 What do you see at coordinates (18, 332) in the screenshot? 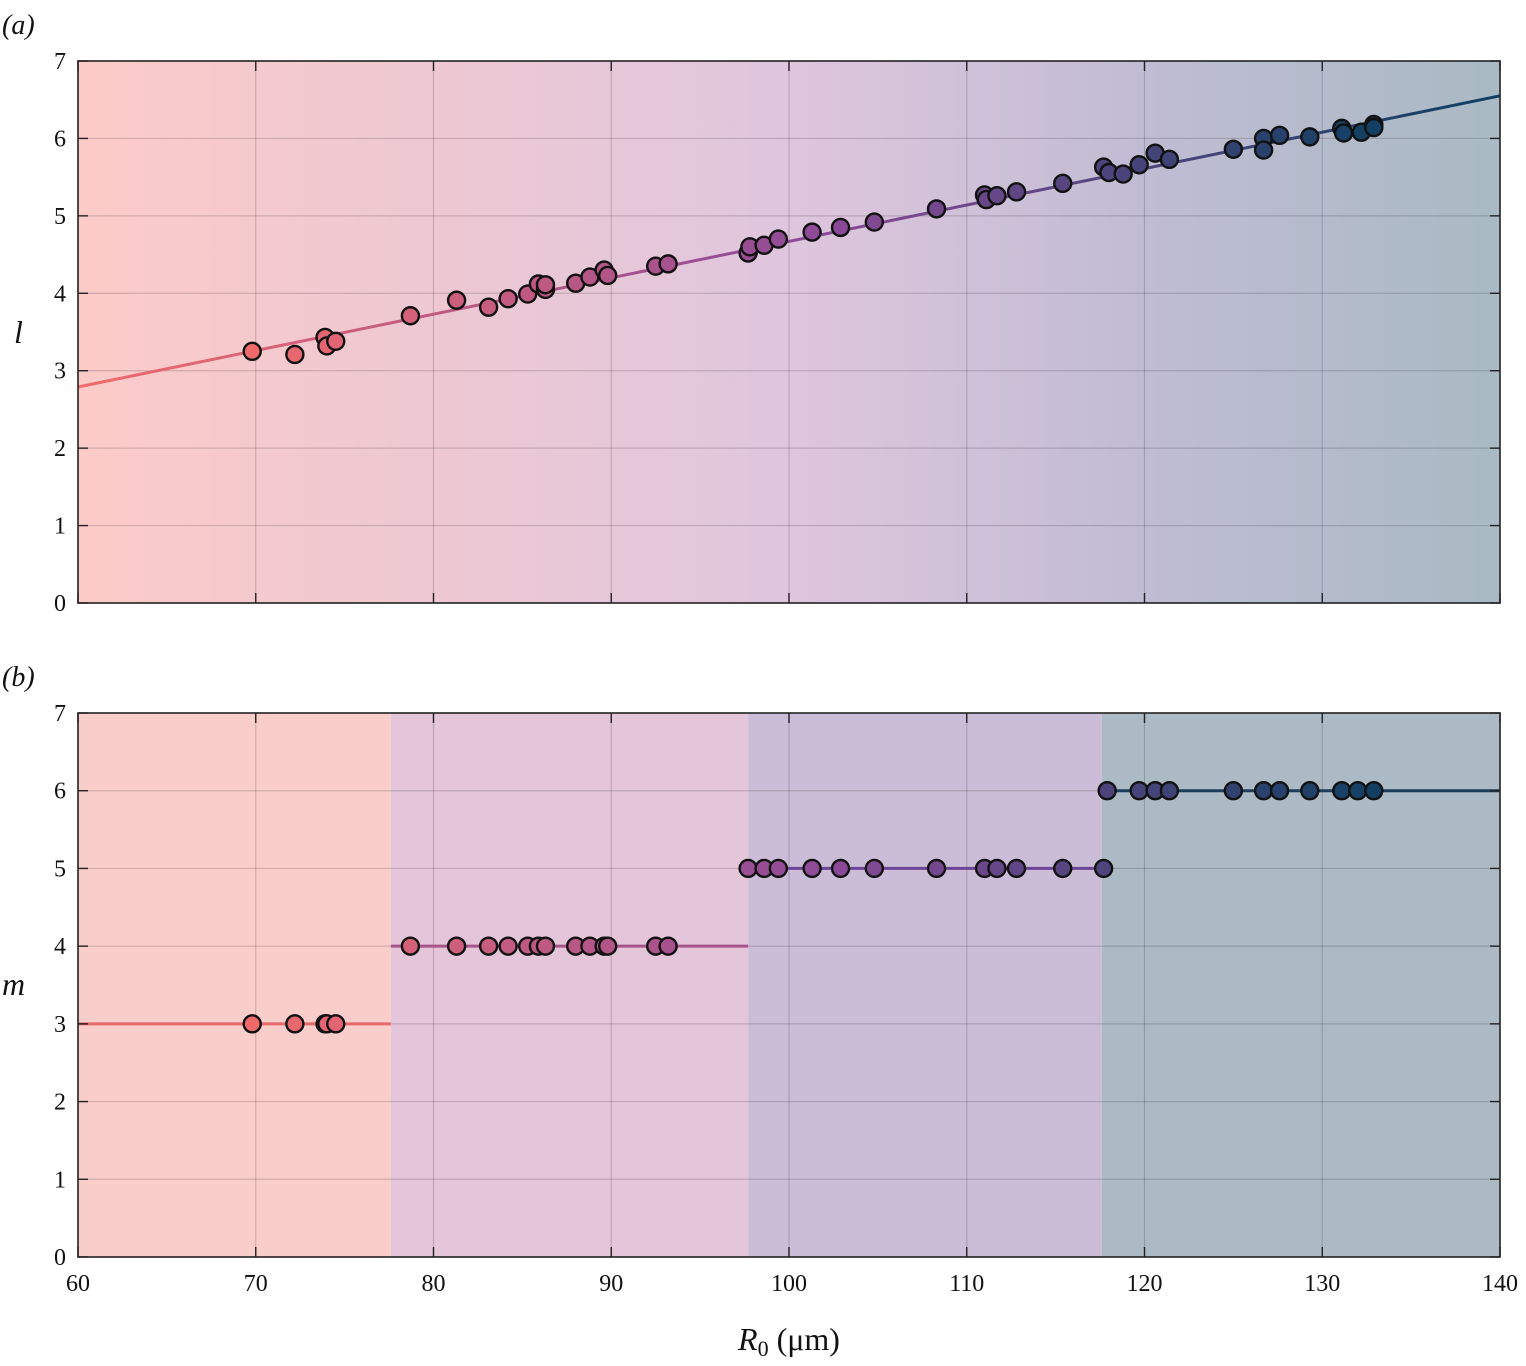
I see `panel-a-y-axis-label: l` at bounding box center [18, 332].